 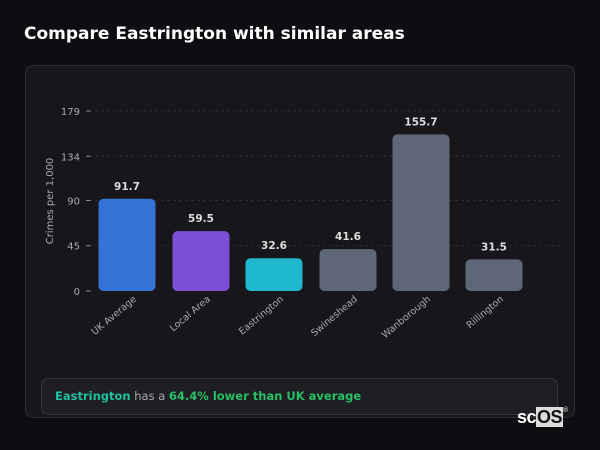 I want to click on scos-logo: scOS®, so click(x=542, y=417).